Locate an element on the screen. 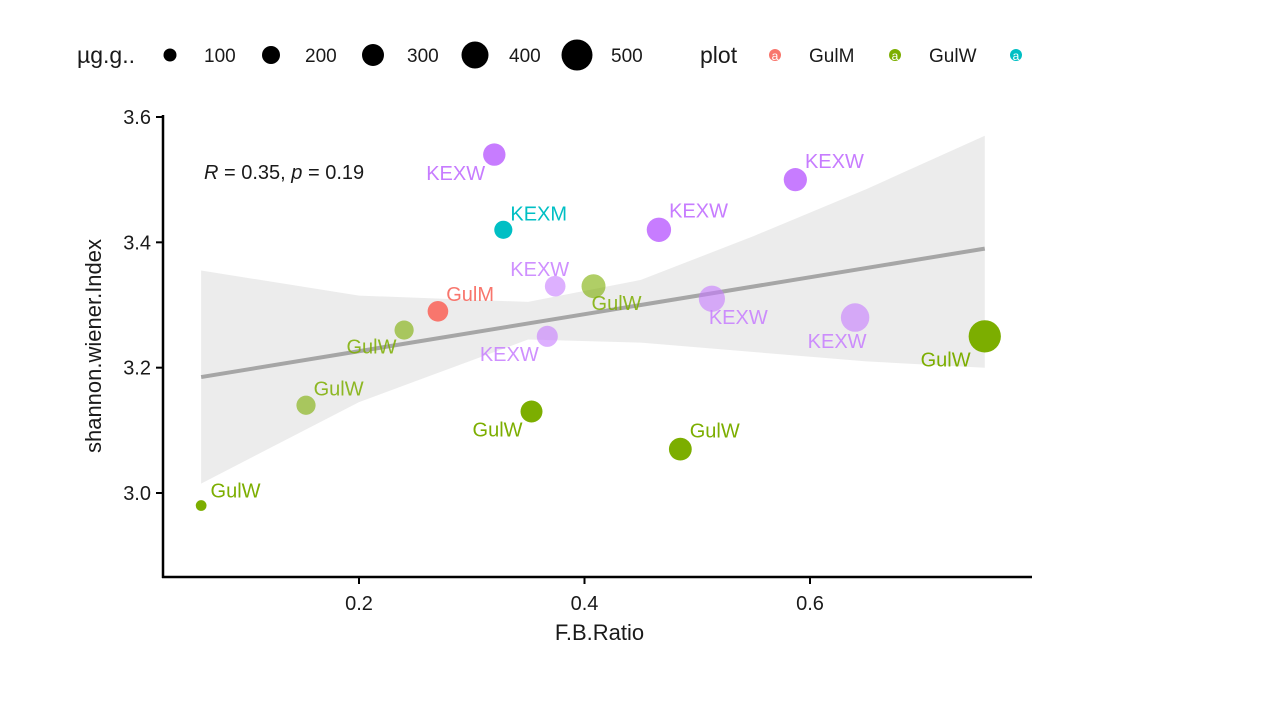 This screenshot has height=720, width=1280. regression-line is located at coordinates (593, 313).